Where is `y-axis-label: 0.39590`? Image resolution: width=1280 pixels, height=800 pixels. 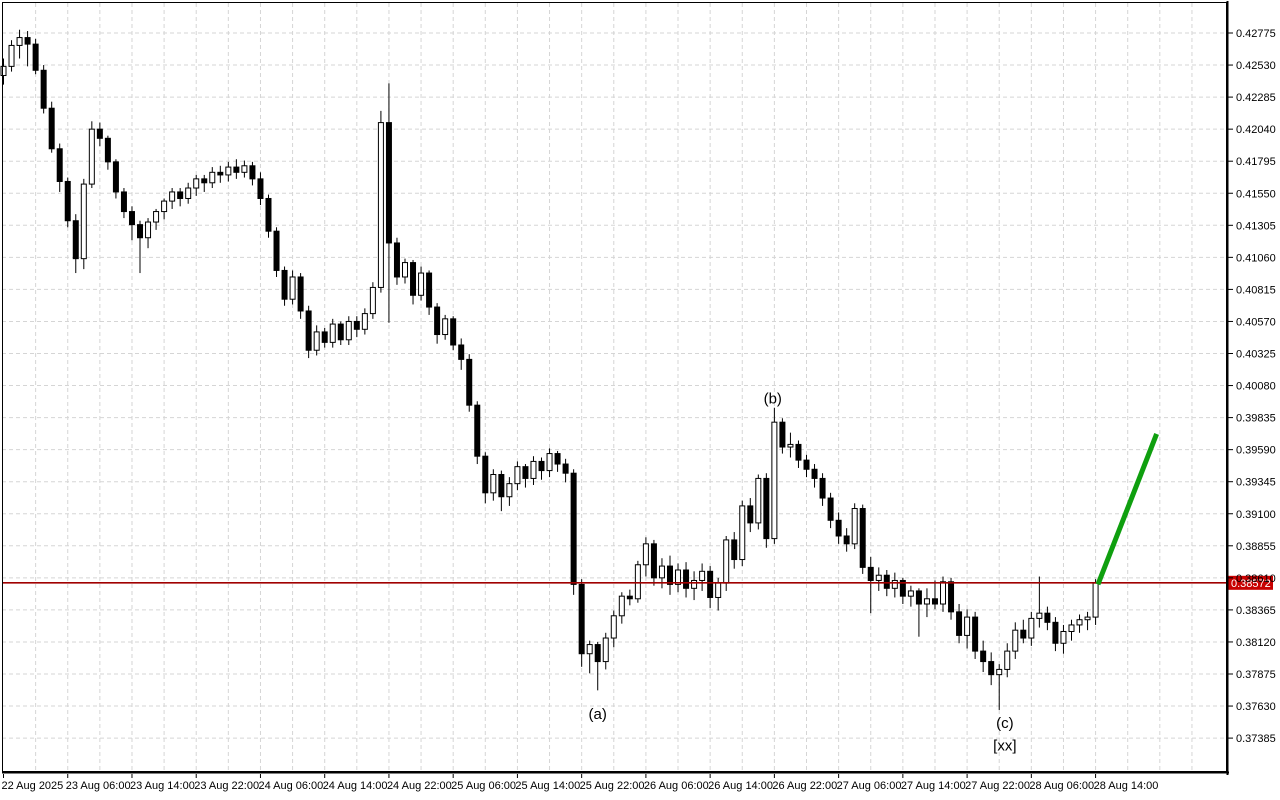 y-axis-label: 0.39590 is located at coordinates (1256, 451).